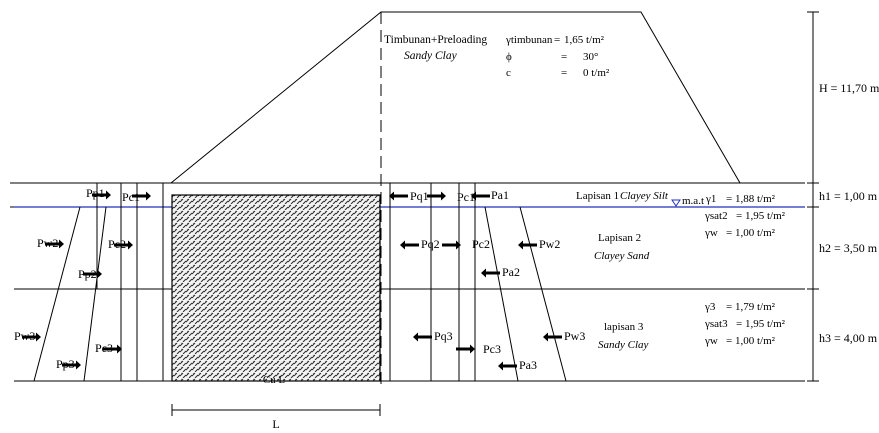  I want to click on pp3-arrow, so click(71, 365).